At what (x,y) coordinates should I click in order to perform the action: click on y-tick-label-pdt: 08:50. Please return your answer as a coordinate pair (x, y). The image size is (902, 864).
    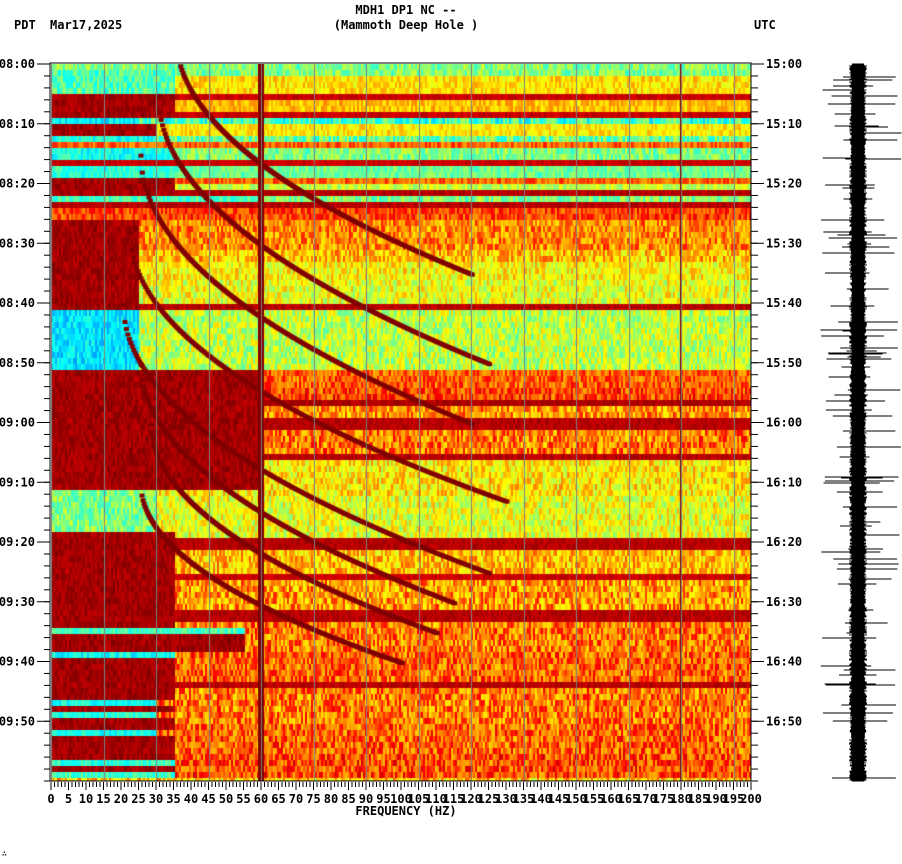
    Looking at the image, I should click on (17, 363).